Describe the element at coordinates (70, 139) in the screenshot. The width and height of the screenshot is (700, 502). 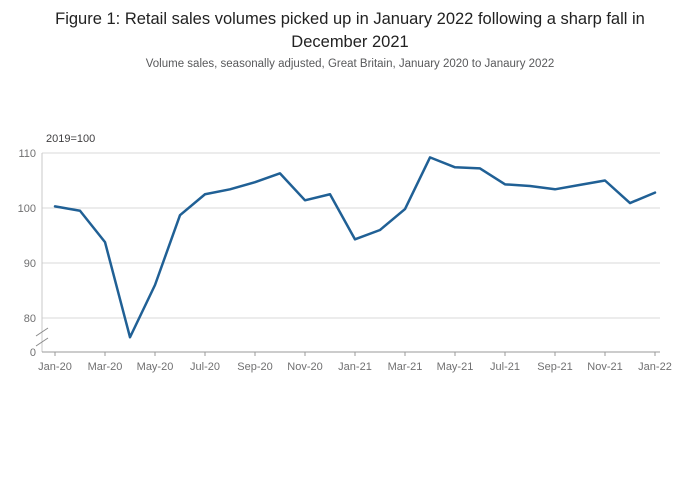
I see `y-axis-unit-label: 2019=100` at that location.